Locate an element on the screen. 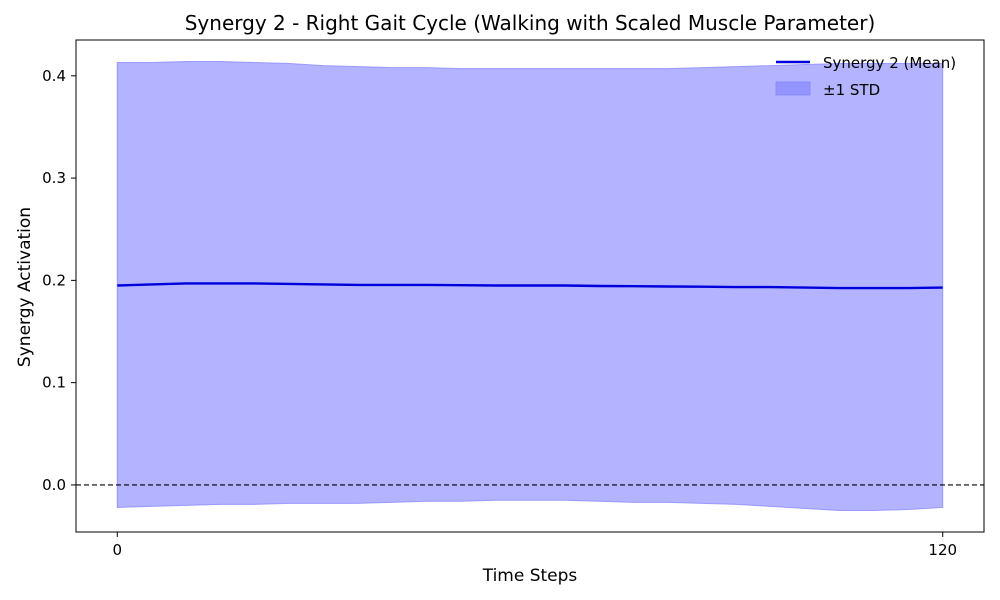 The width and height of the screenshot is (1000, 600). x-tick-label: 120 is located at coordinates (942, 550).